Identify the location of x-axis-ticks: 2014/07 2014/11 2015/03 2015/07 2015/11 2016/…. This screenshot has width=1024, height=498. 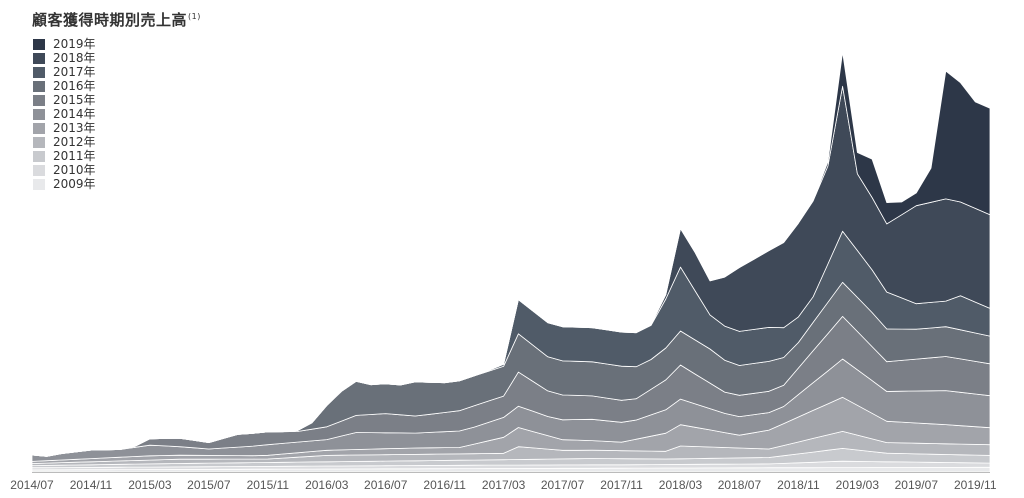
(503, 485).